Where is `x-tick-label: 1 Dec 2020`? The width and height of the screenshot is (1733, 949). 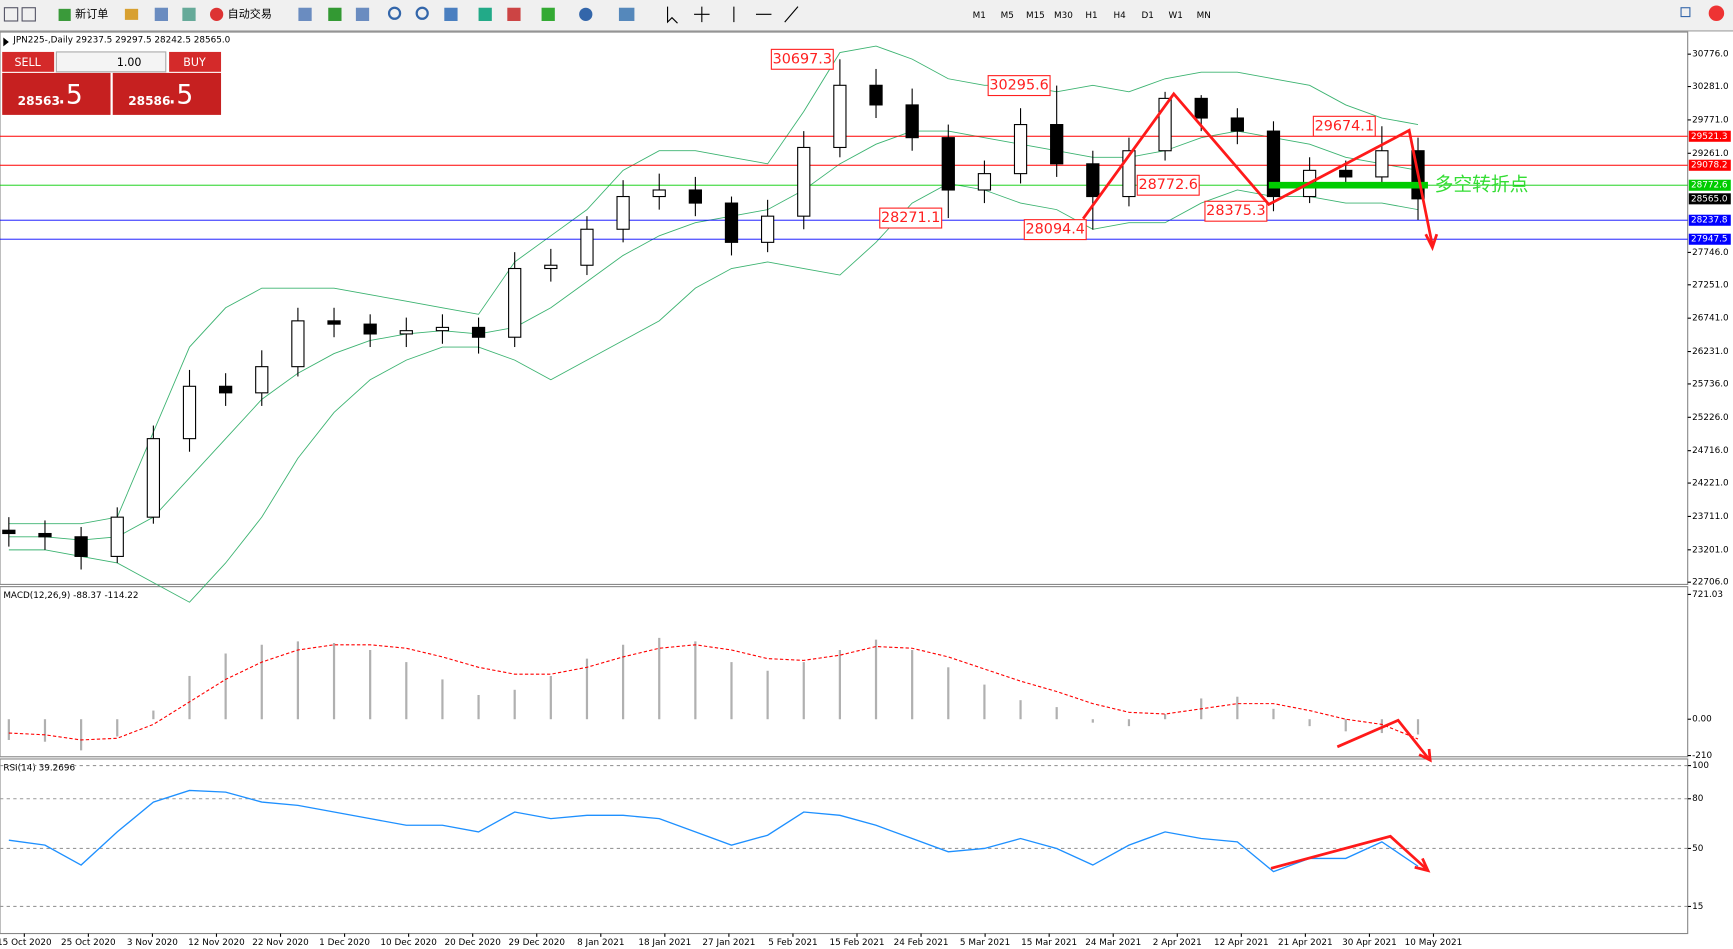 x-tick-label: 1 Dec 2020 is located at coordinates (344, 943).